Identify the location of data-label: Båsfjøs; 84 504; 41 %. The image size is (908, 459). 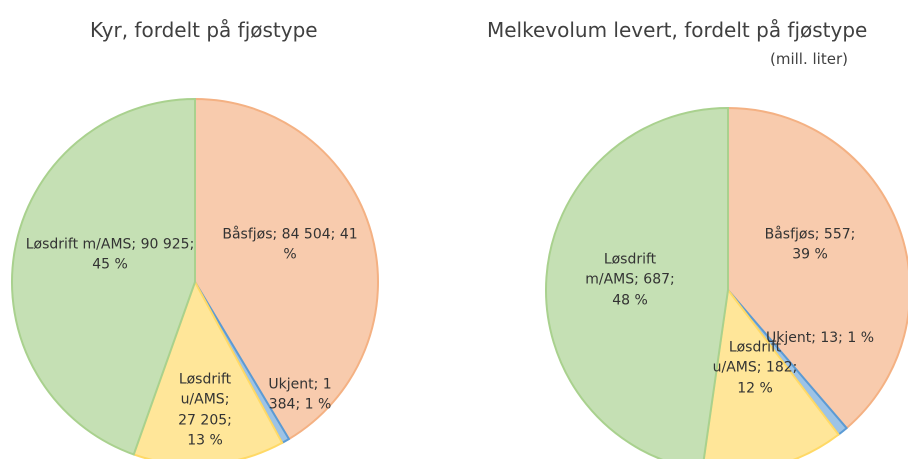
(290, 244).